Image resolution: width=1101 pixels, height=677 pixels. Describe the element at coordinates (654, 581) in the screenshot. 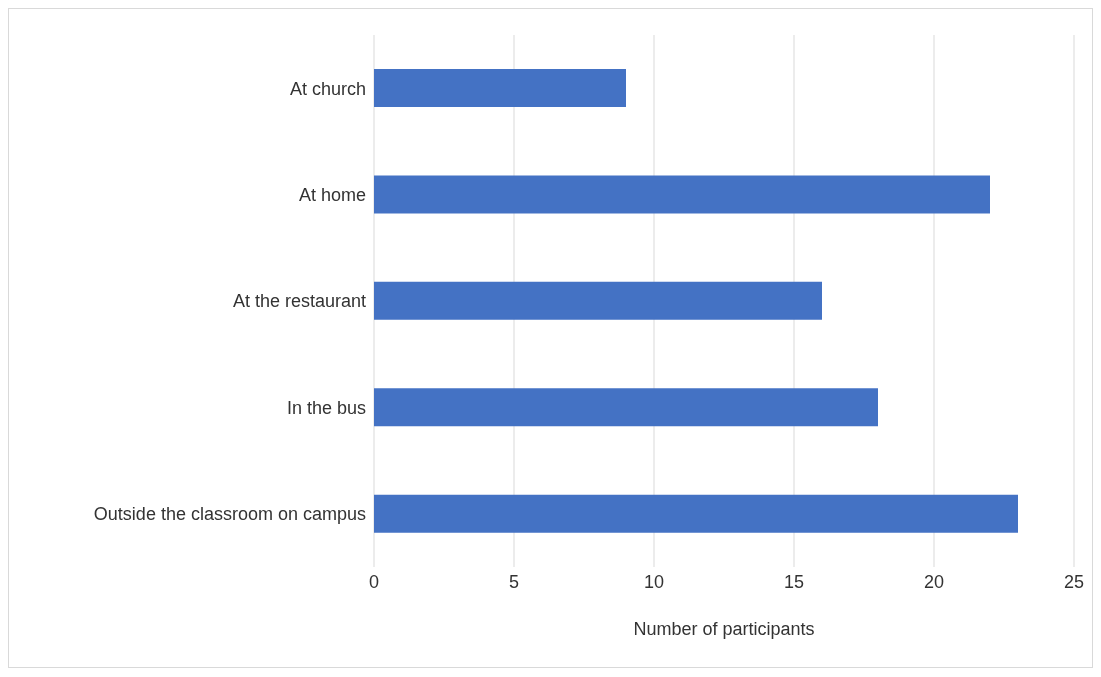

I see `x-tick-label: 10` at that location.